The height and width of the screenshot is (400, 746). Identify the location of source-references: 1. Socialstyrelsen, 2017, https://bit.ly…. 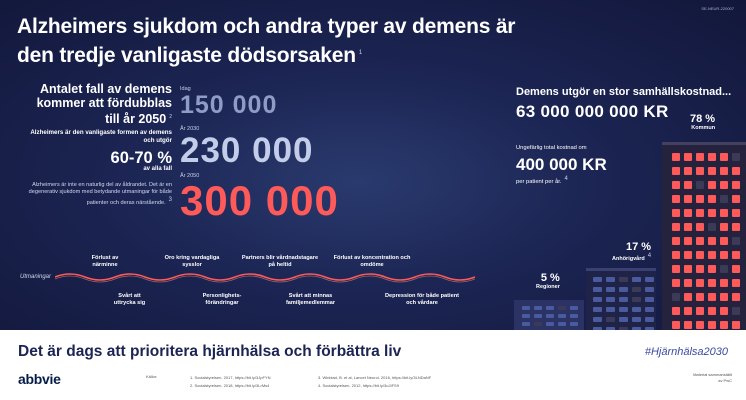
(324, 382).